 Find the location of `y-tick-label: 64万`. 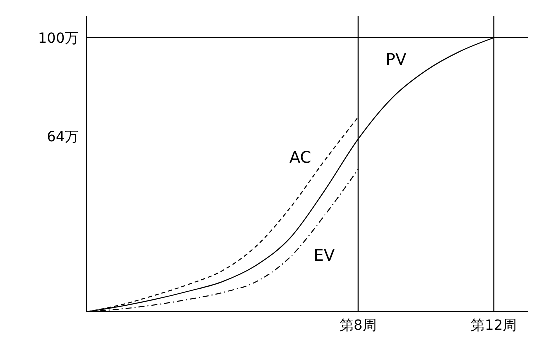

y-tick-label: 64万 is located at coordinates (63, 138).